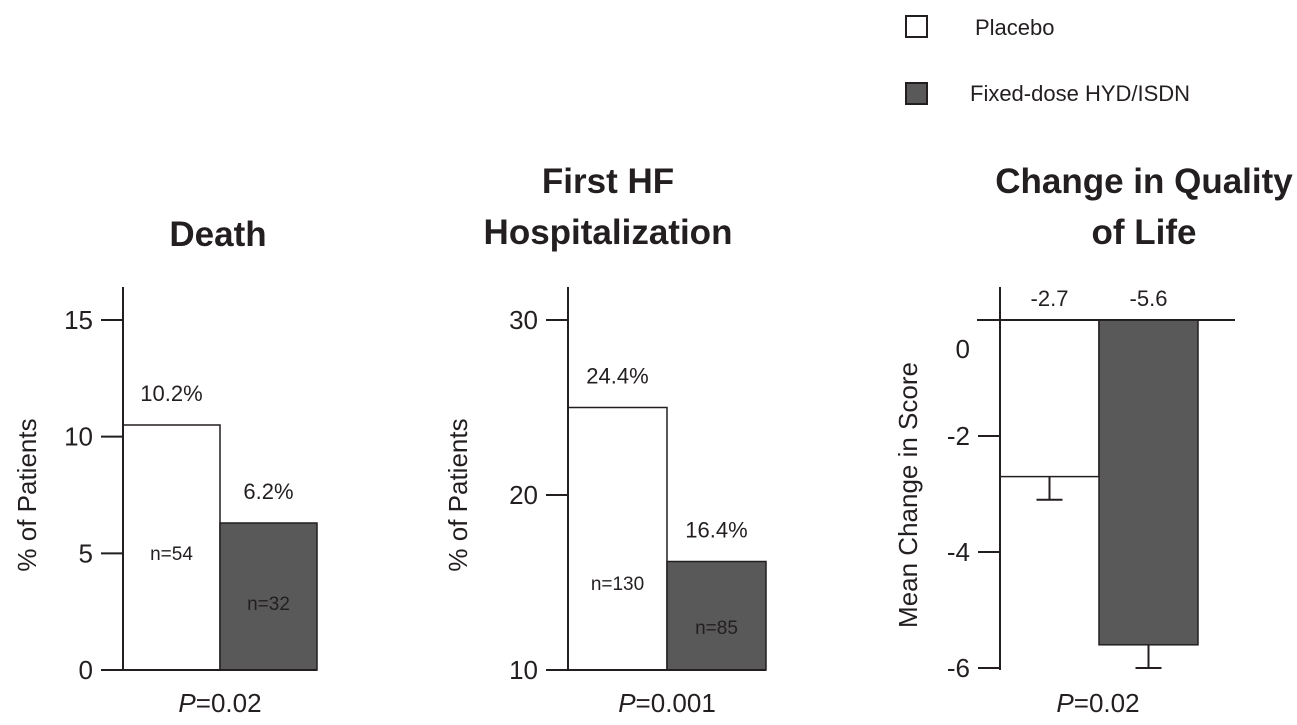 The image size is (1297, 725). I want to click on chart-title-line: Hospitalization, so click(608, 232).